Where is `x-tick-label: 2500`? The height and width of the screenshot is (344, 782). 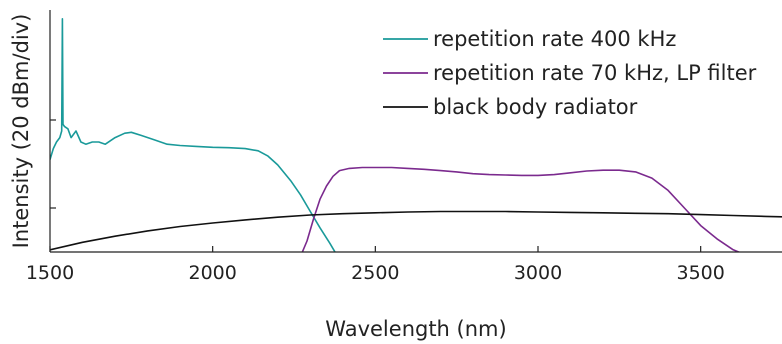 x-tick-label: 2500 is located at coordinates (375, 273).